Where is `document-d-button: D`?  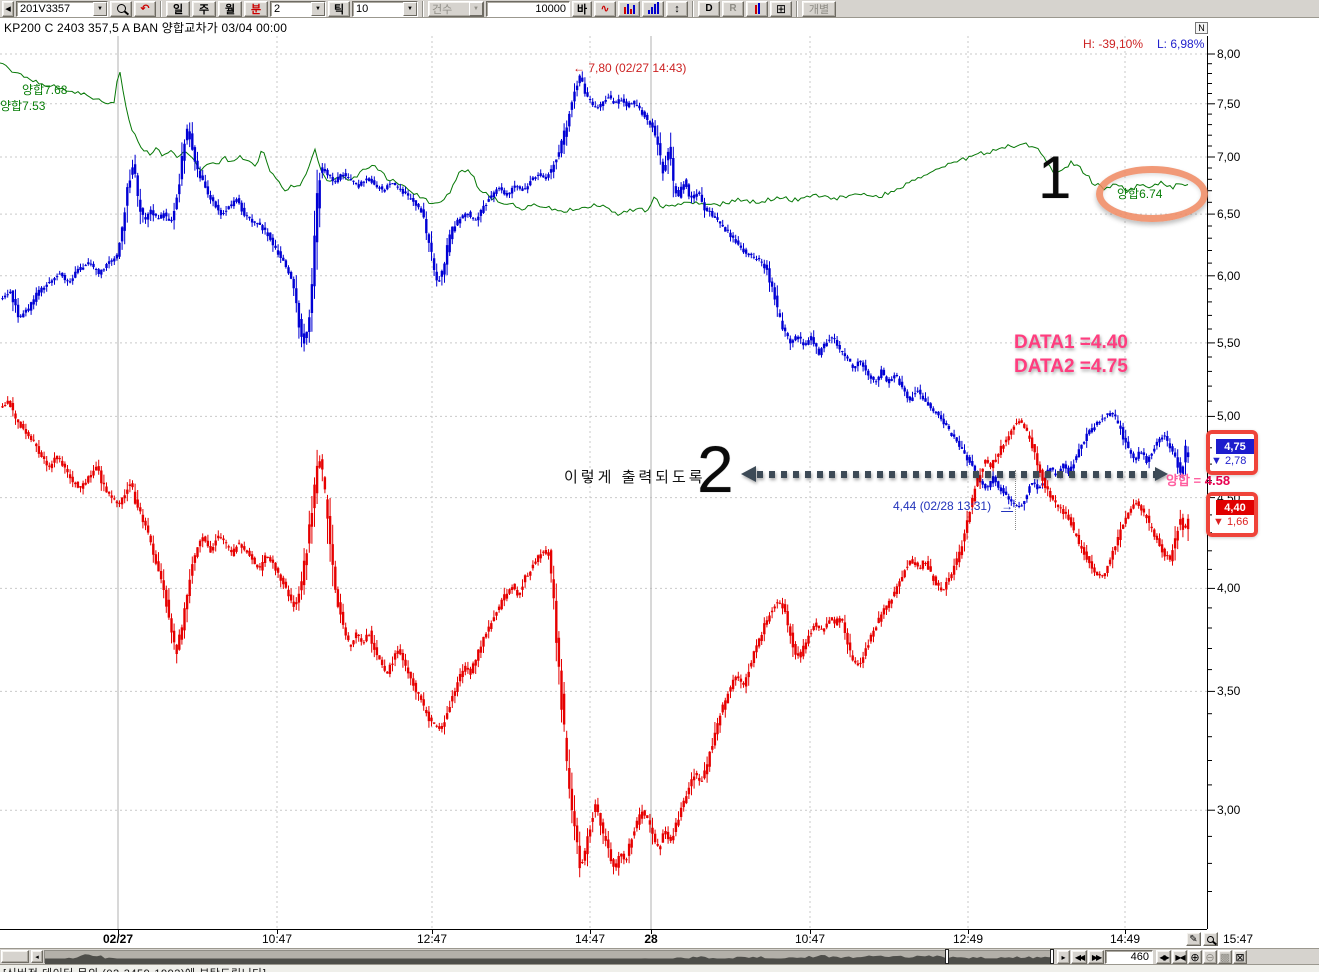
document-d-button: D is located at coordinates (709, 8).